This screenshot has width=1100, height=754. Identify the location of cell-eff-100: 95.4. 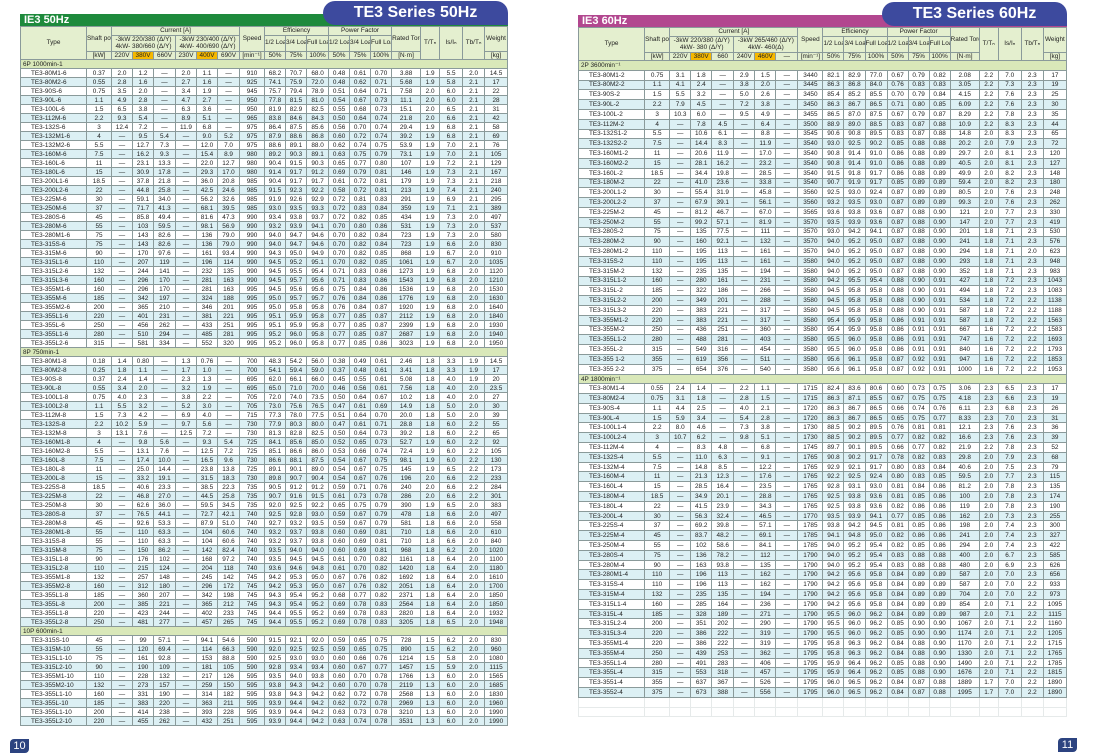
(876, 555).